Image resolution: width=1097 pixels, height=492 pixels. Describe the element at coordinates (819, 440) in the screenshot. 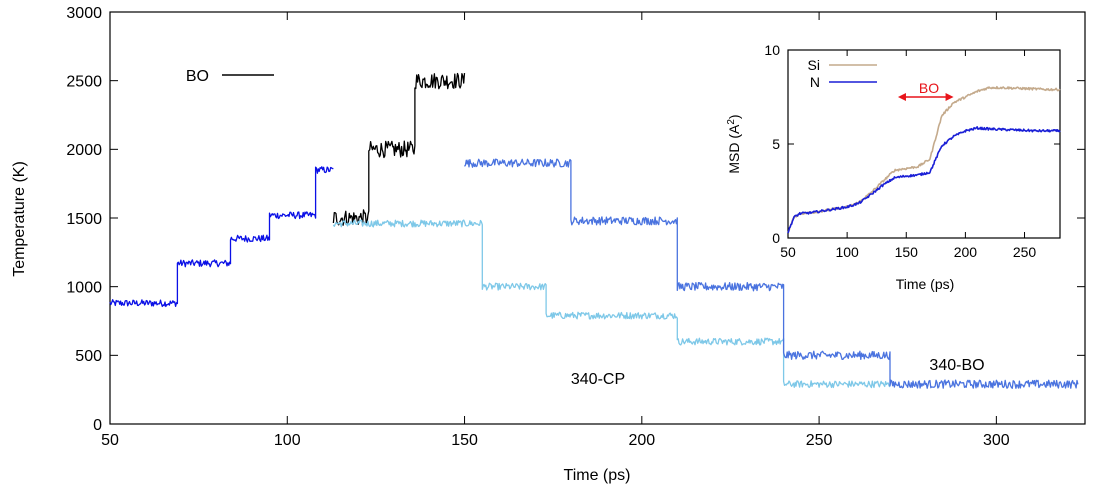

I see `main-x-tick-label: 250` at that location.